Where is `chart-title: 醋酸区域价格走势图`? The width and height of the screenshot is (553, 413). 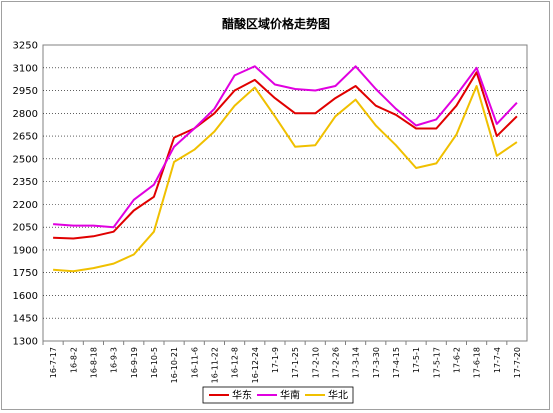 chart-title: 醋酸区域价格走势图 is located at coordinates (276, 23).